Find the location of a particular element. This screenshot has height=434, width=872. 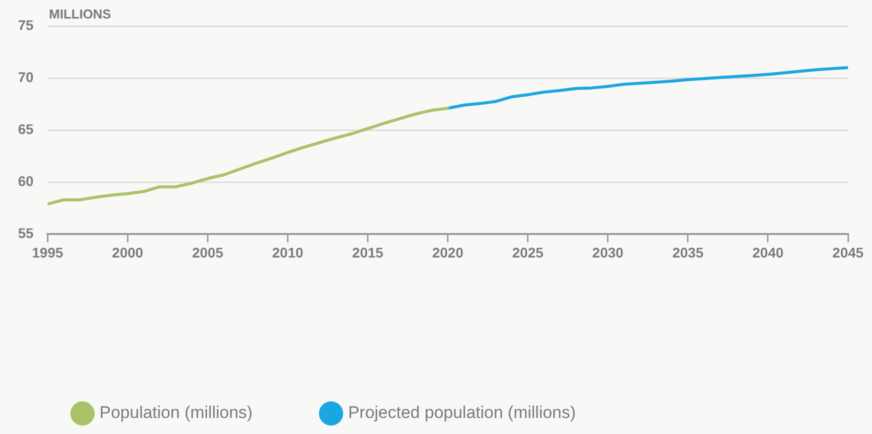

x-tick-label: 2025 is located at coordinates (528, 252).